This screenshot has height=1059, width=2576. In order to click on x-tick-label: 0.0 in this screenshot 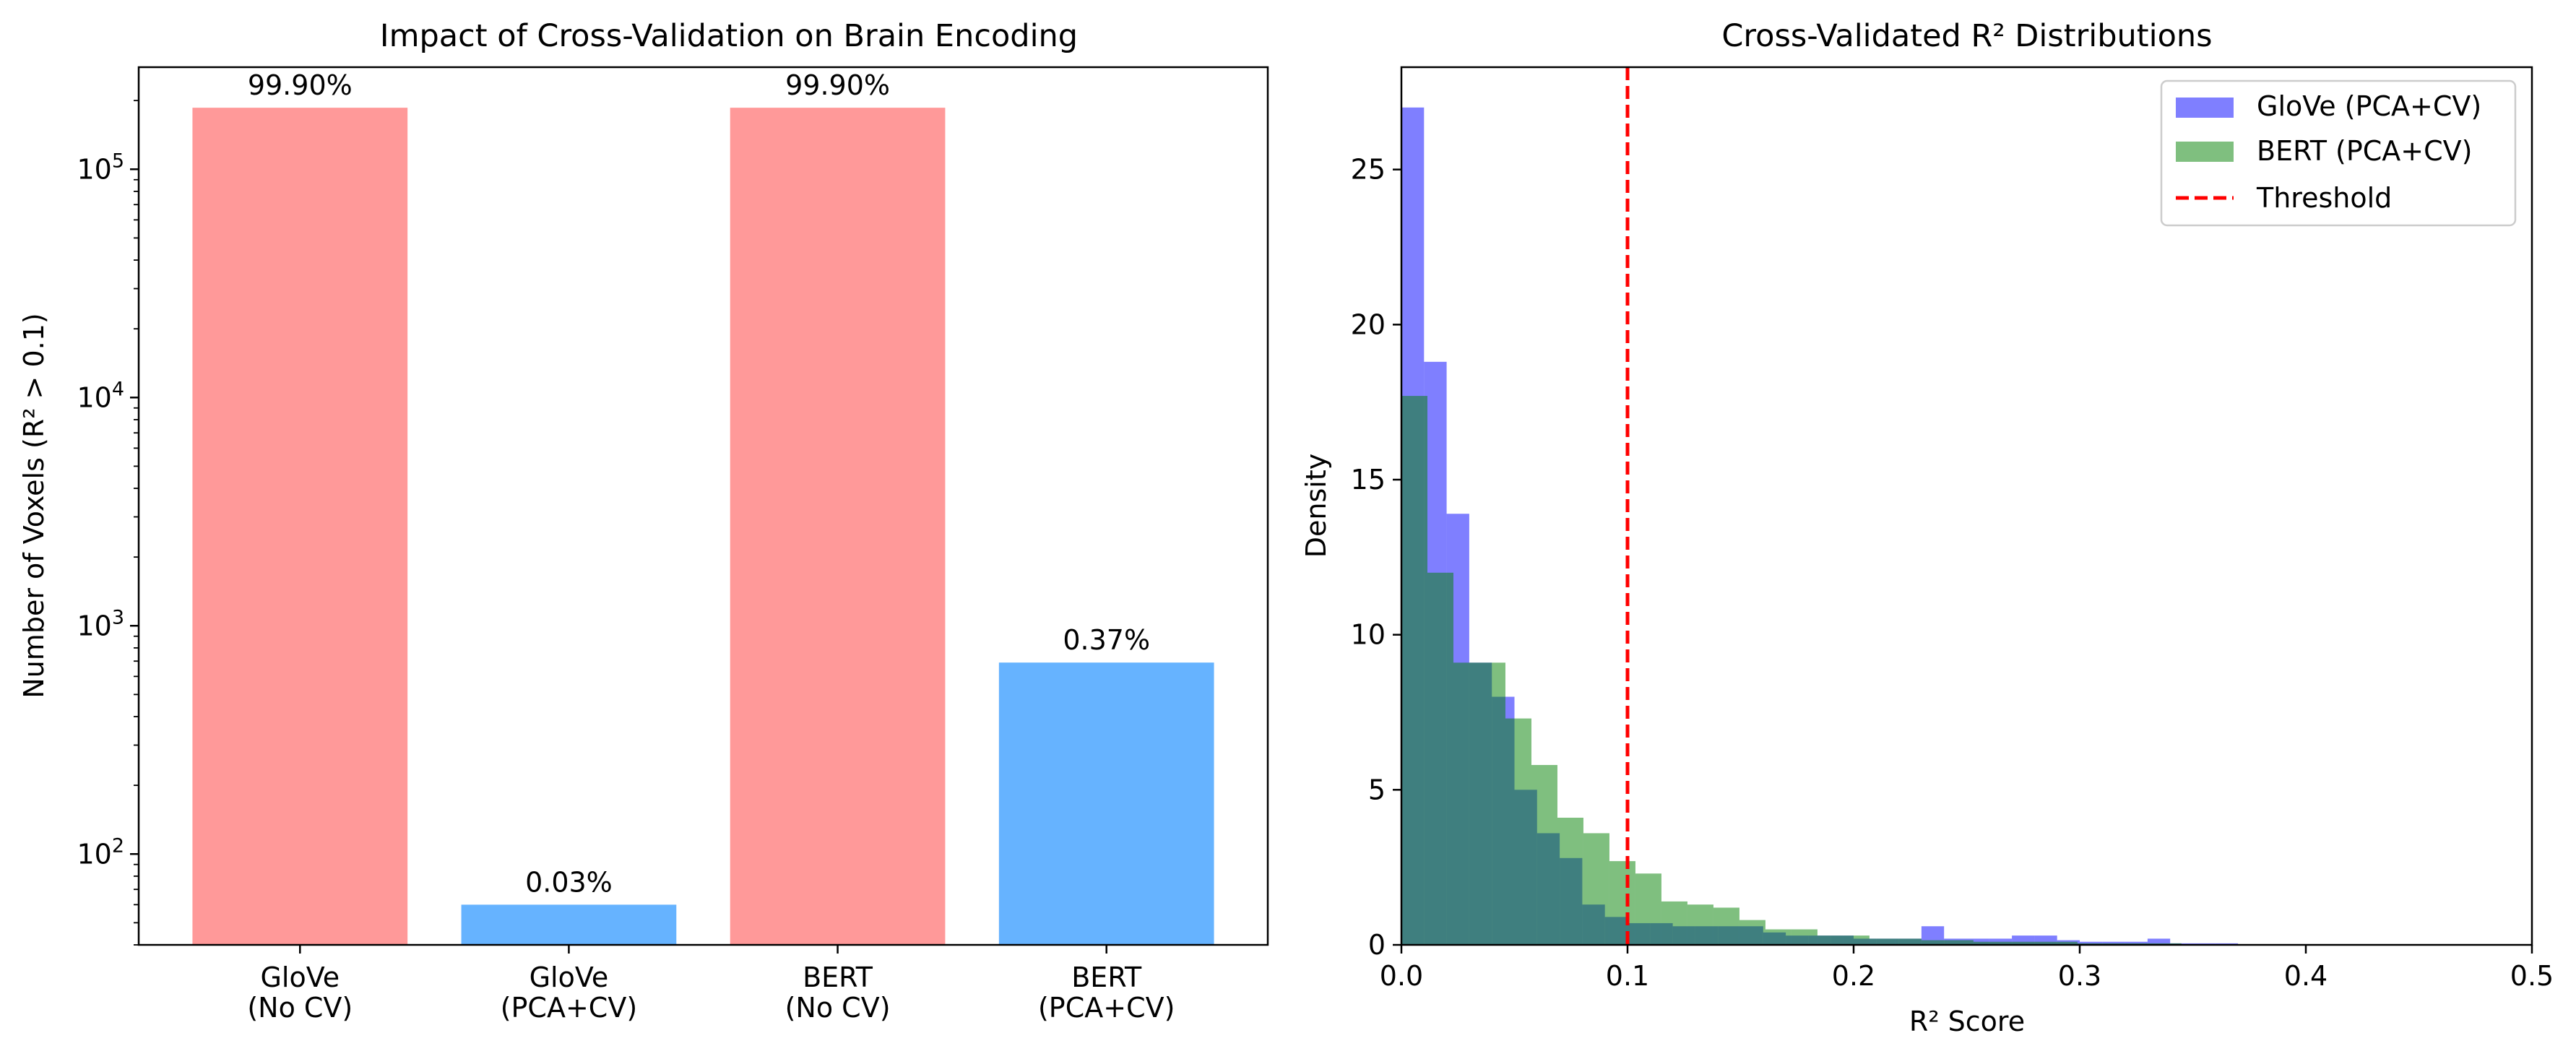, I will do `click(1401, 976)`.